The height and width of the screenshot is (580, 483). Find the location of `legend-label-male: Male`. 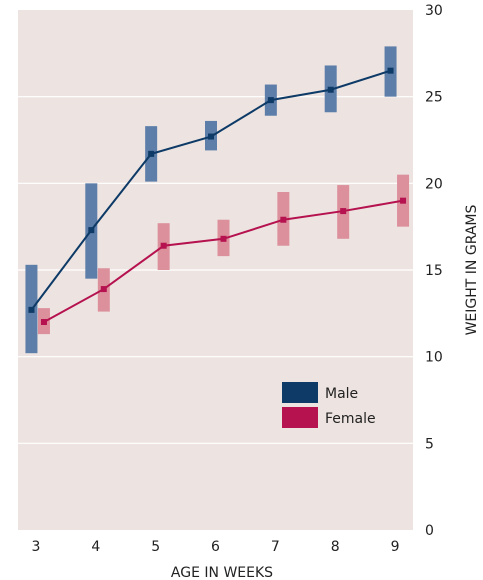

legend-label-male: Male is located at coordinates (341, 394).